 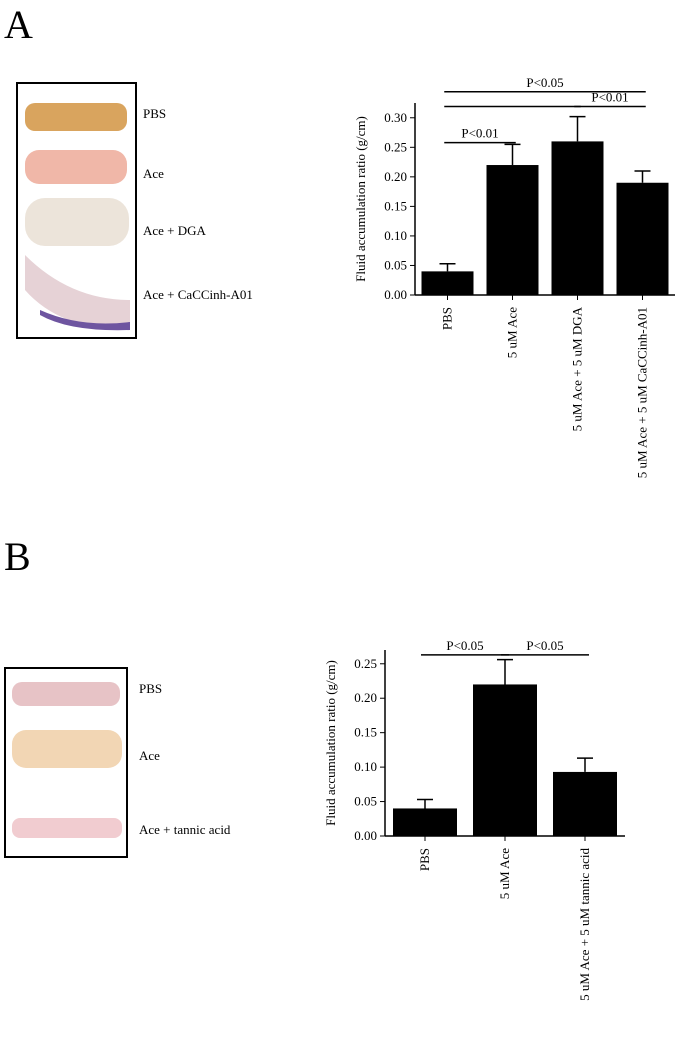 What do you see at coordinates (395, 117) in the screenshot?
I see `y-tick-label: 0.30` at bounding box center [395, 117].